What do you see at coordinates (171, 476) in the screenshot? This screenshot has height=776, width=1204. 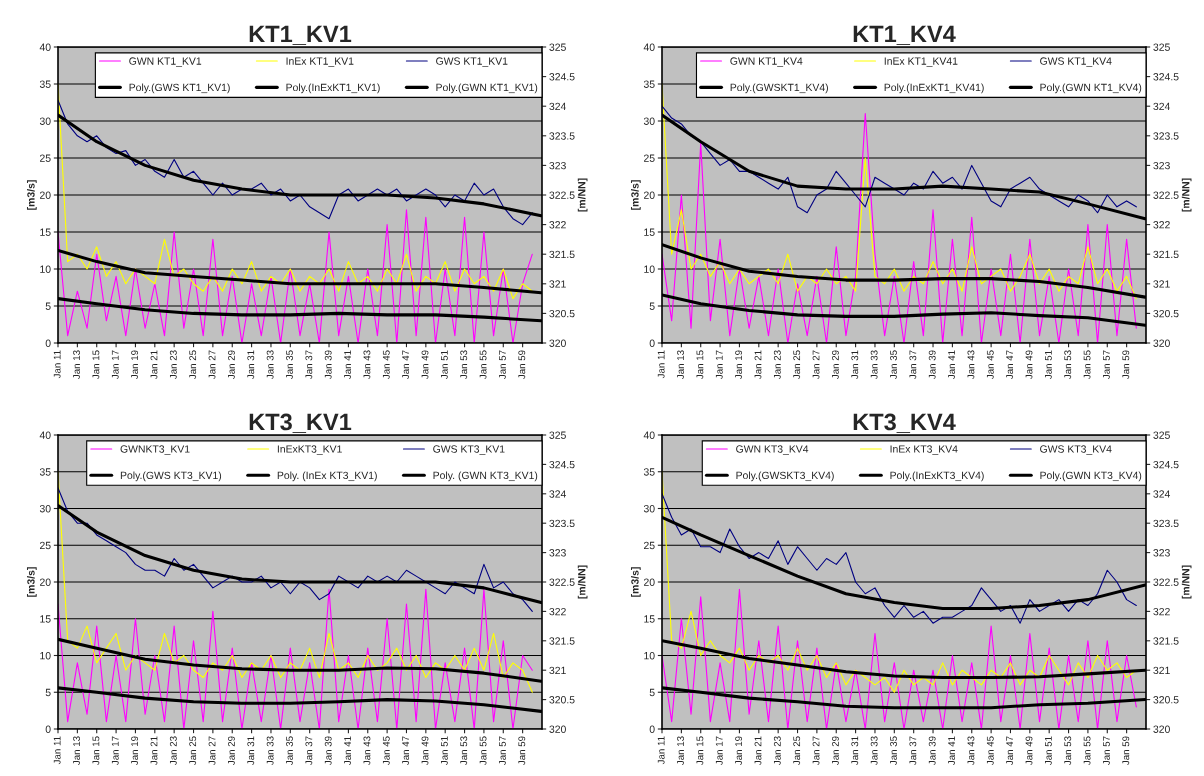 I see `legend-label: Poly.(GWS KT3_KV1)` at bounding box center [171, 476].